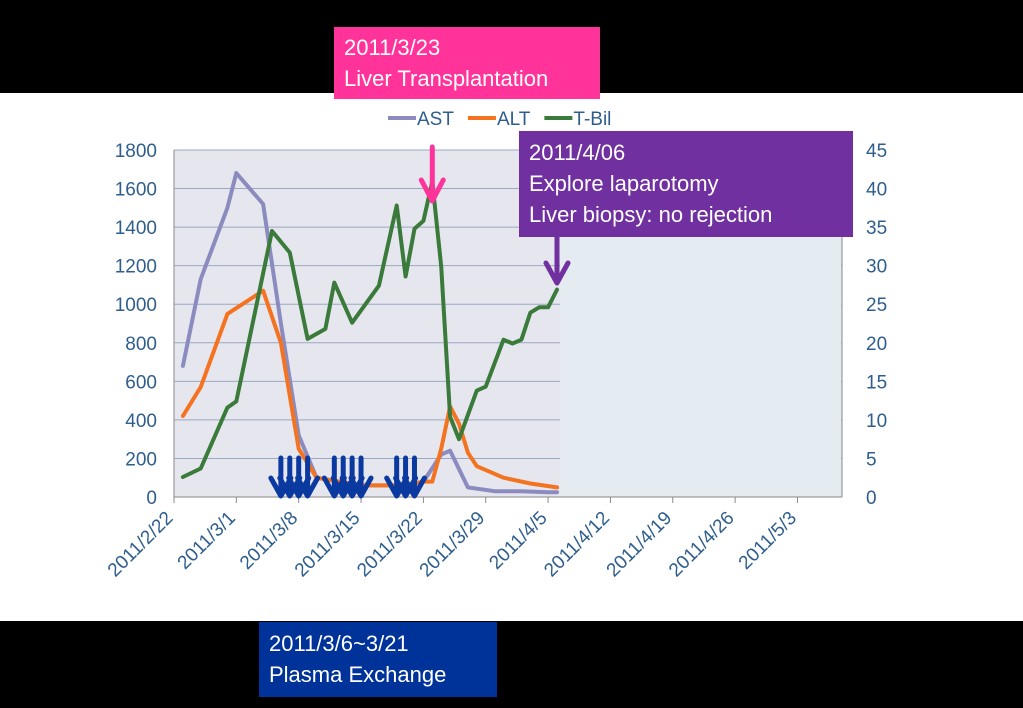  What do you see at coordinates (136, 190) in the screenshot?
I see `y-left-tick-label: 1600` at bounding box center [136, 190].